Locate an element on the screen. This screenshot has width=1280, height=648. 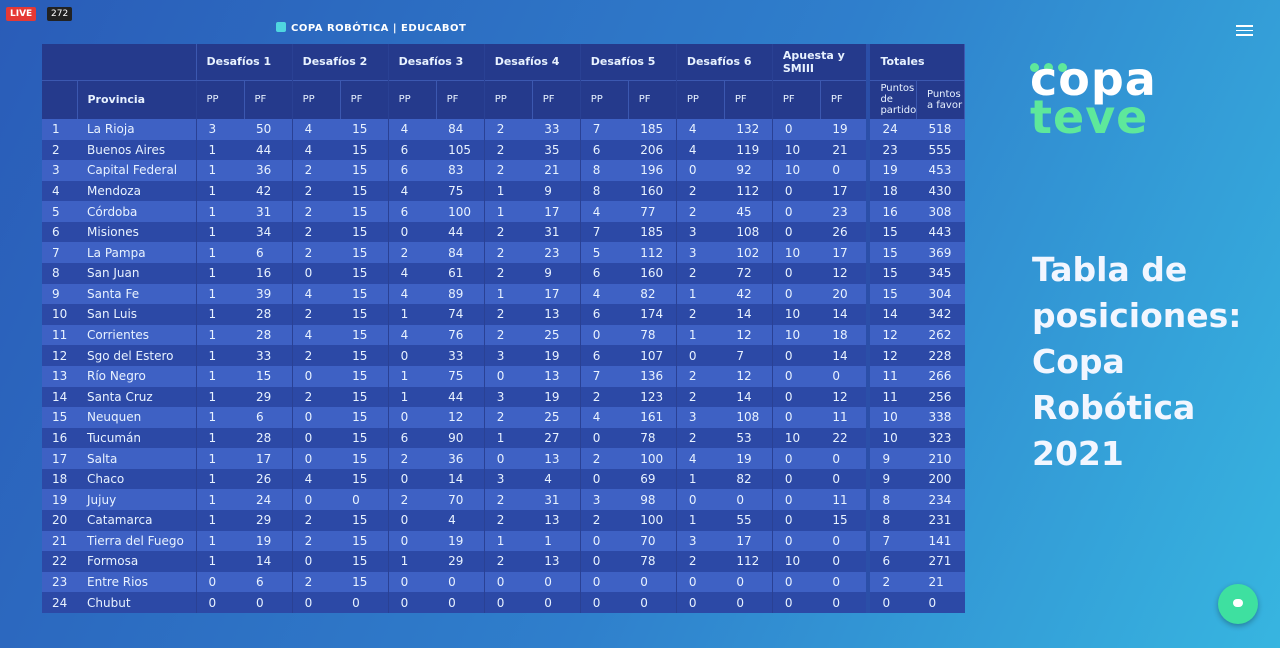
score-cell: 119 is located at coordinates (748, 150).